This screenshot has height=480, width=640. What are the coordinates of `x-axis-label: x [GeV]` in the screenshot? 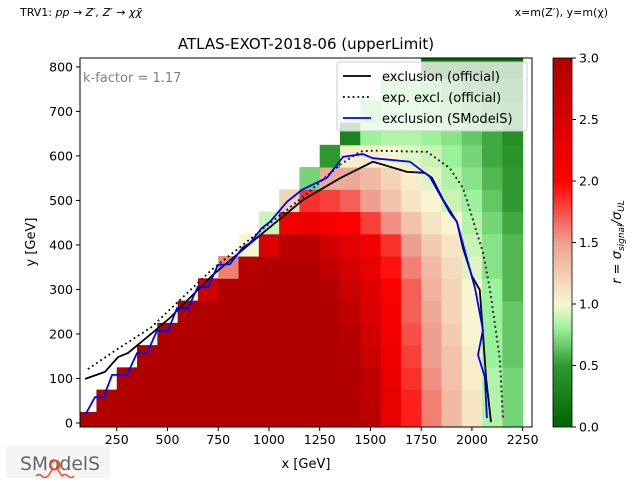 It's located at (306, 464).